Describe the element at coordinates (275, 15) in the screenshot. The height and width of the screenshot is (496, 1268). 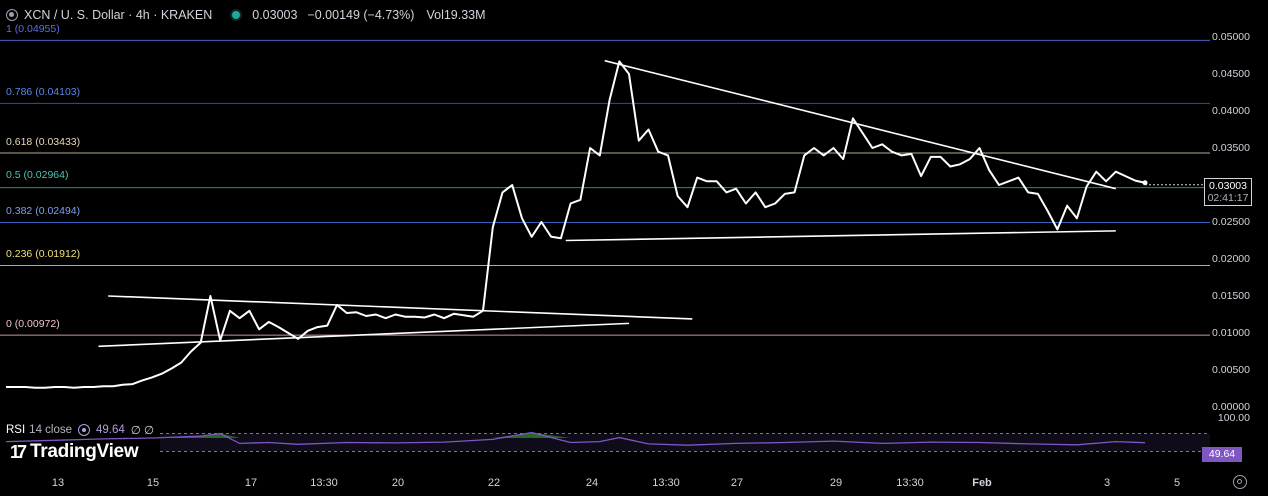
I see `last-price-value: 0.03003` at that location.